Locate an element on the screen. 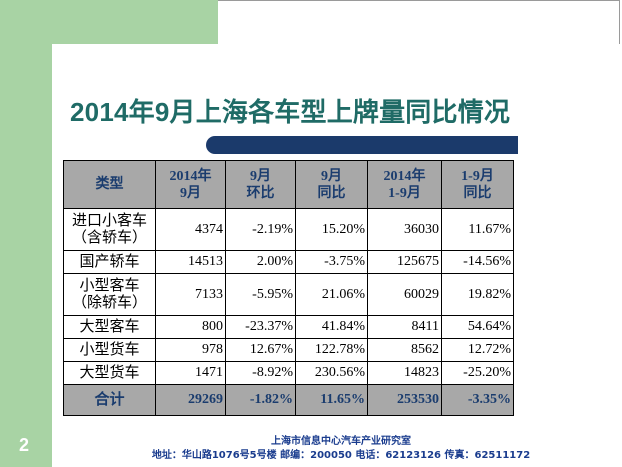  cell-ytd: 14823 is located at coordinates (404, 373).